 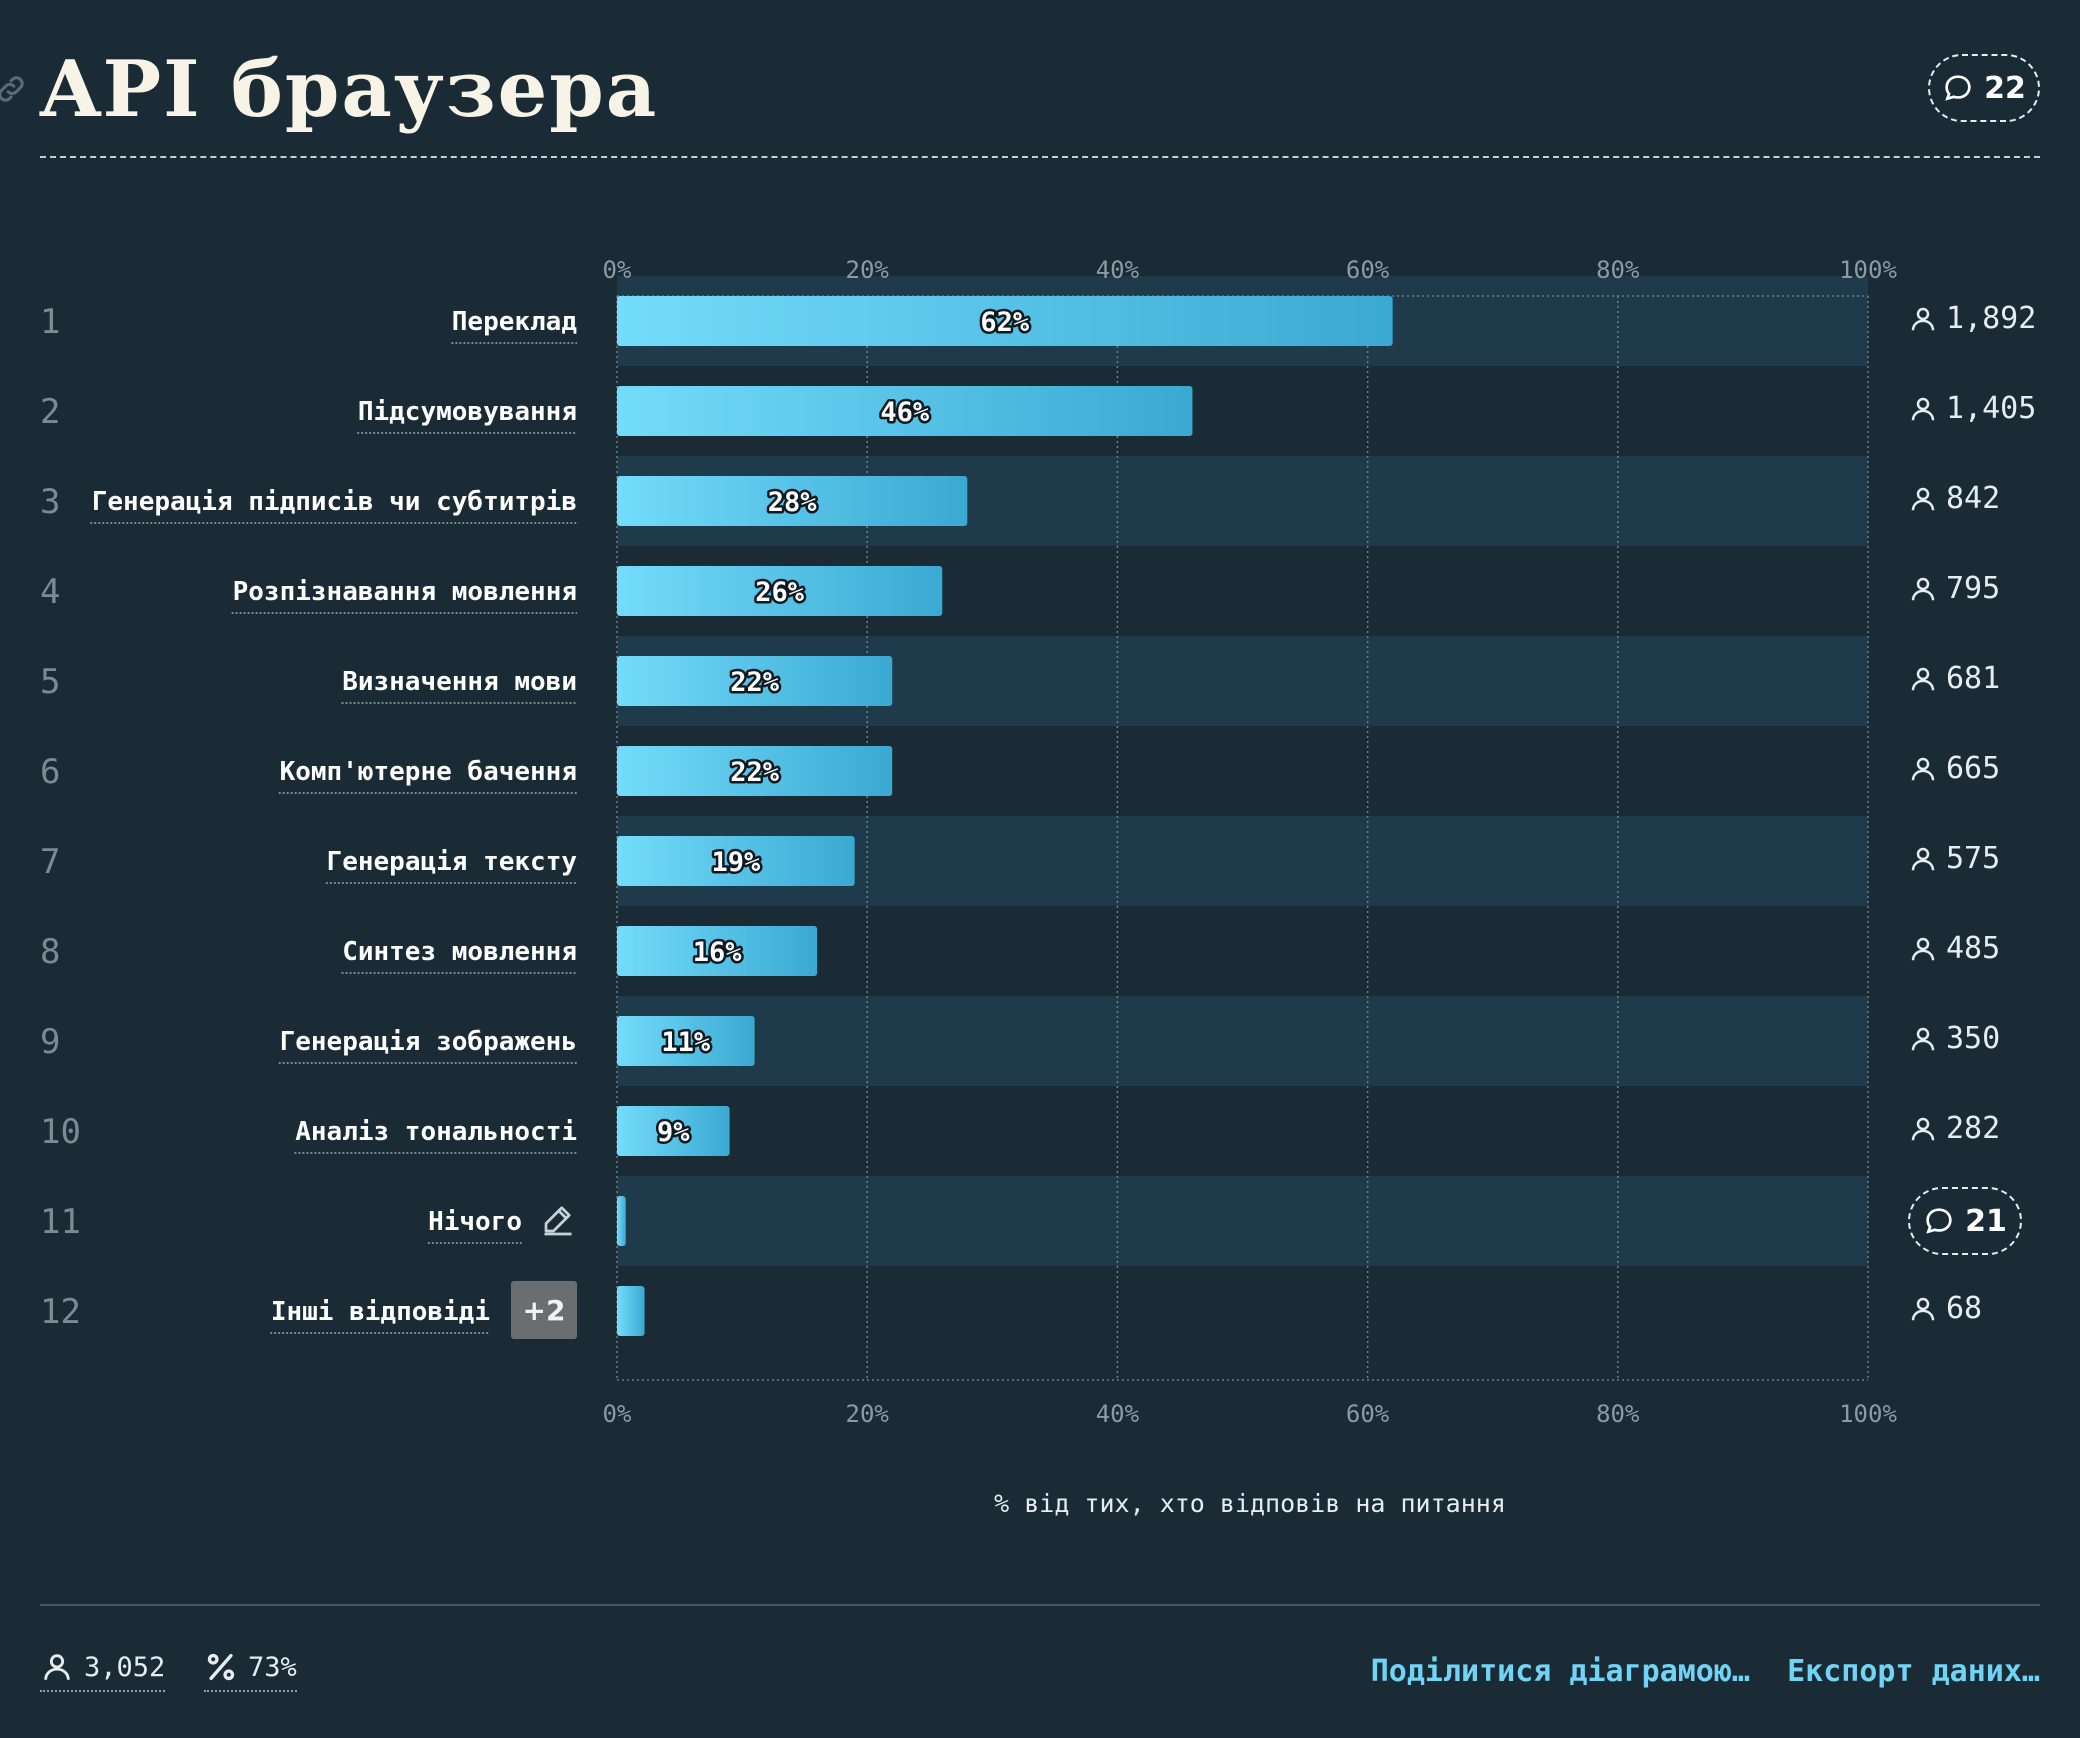 What do you see at coordinates (14, 89) in the screenshot?
I see `link-icon` at bounding box center [14, 89].